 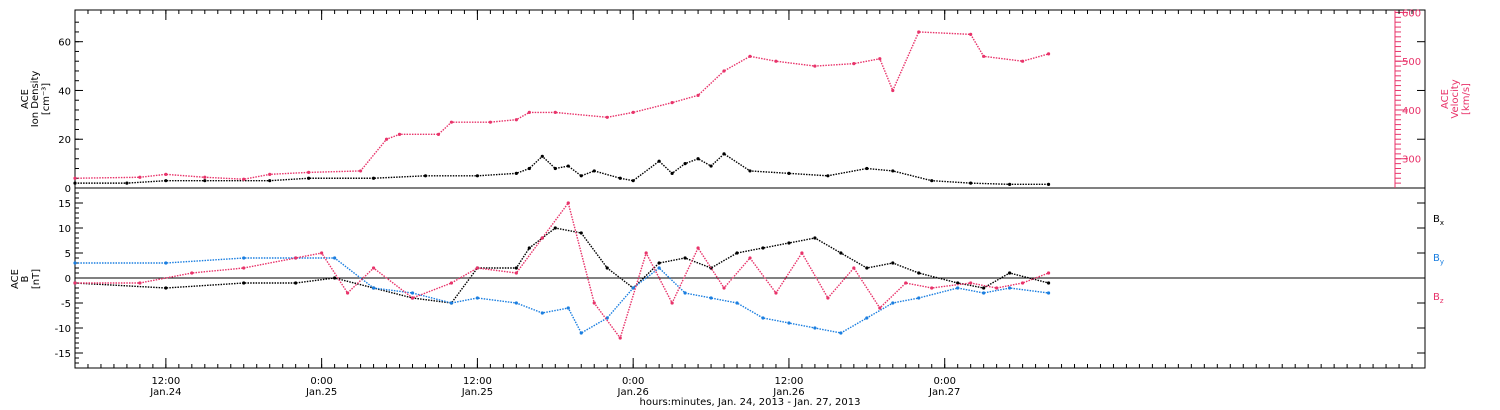 What do you see at coordinates (63, 354) in the screenshot?
I see `b-tick-label: -15` at bounding box center [63, 354].